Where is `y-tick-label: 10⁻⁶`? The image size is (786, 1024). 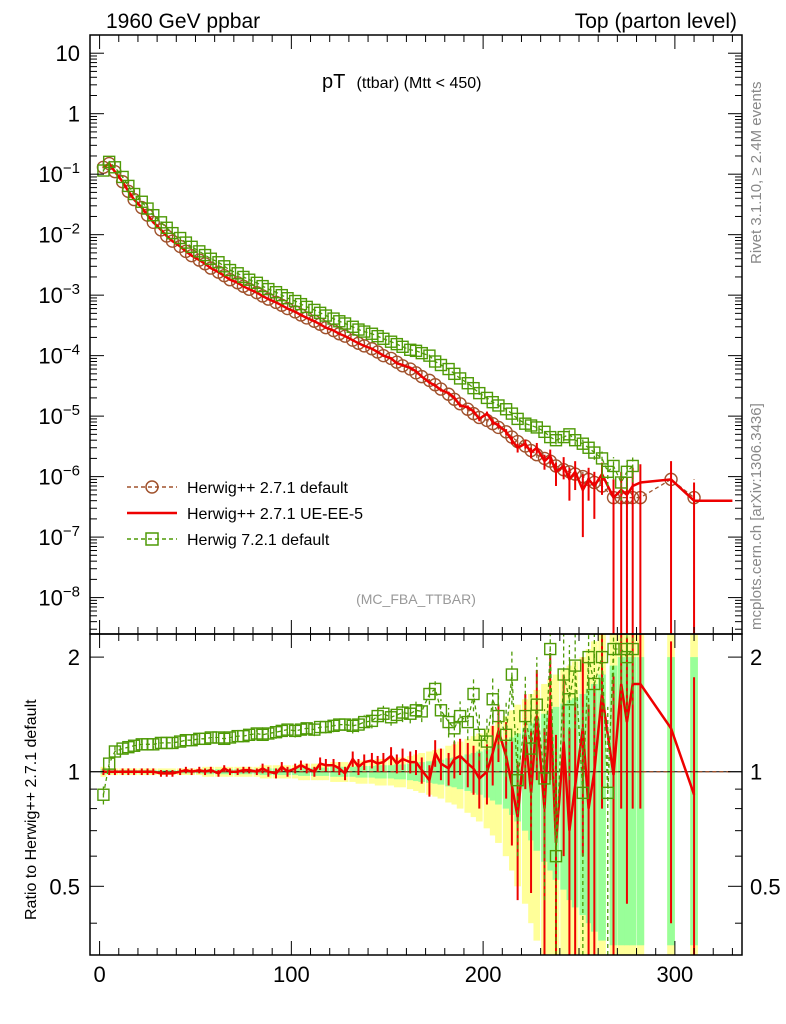
y-tick-label: 10⁻⁶ is located at coordinates (59, 476).